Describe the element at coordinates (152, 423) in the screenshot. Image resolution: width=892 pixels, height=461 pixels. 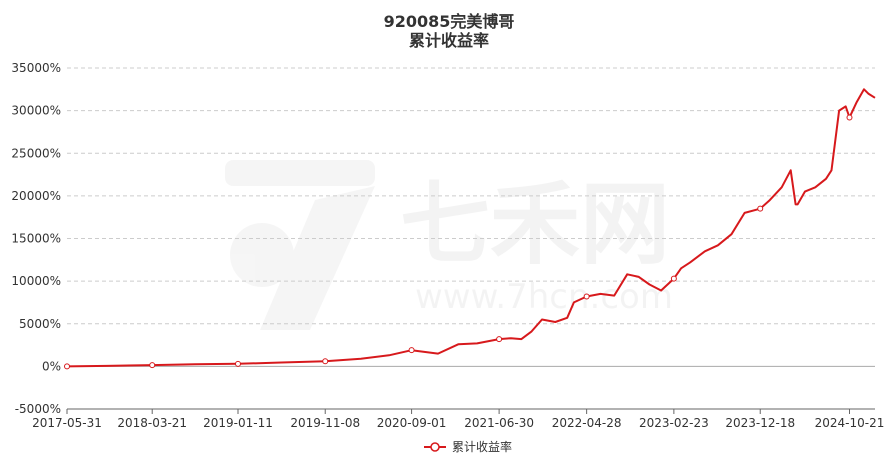
I see `x-tick-label: 2018-03-21` at that location.